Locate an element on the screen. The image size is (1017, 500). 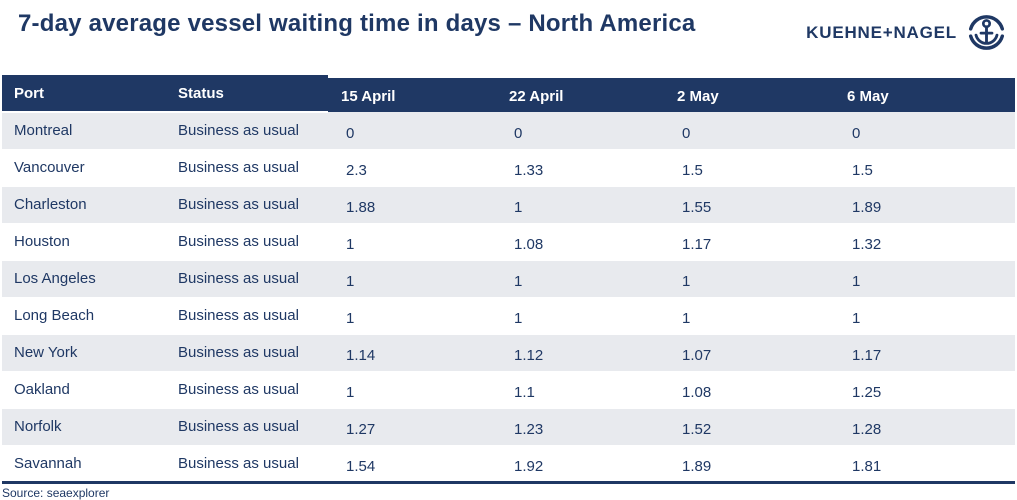
column-header-2-may: 2 May is located at coordinates (698, 96).